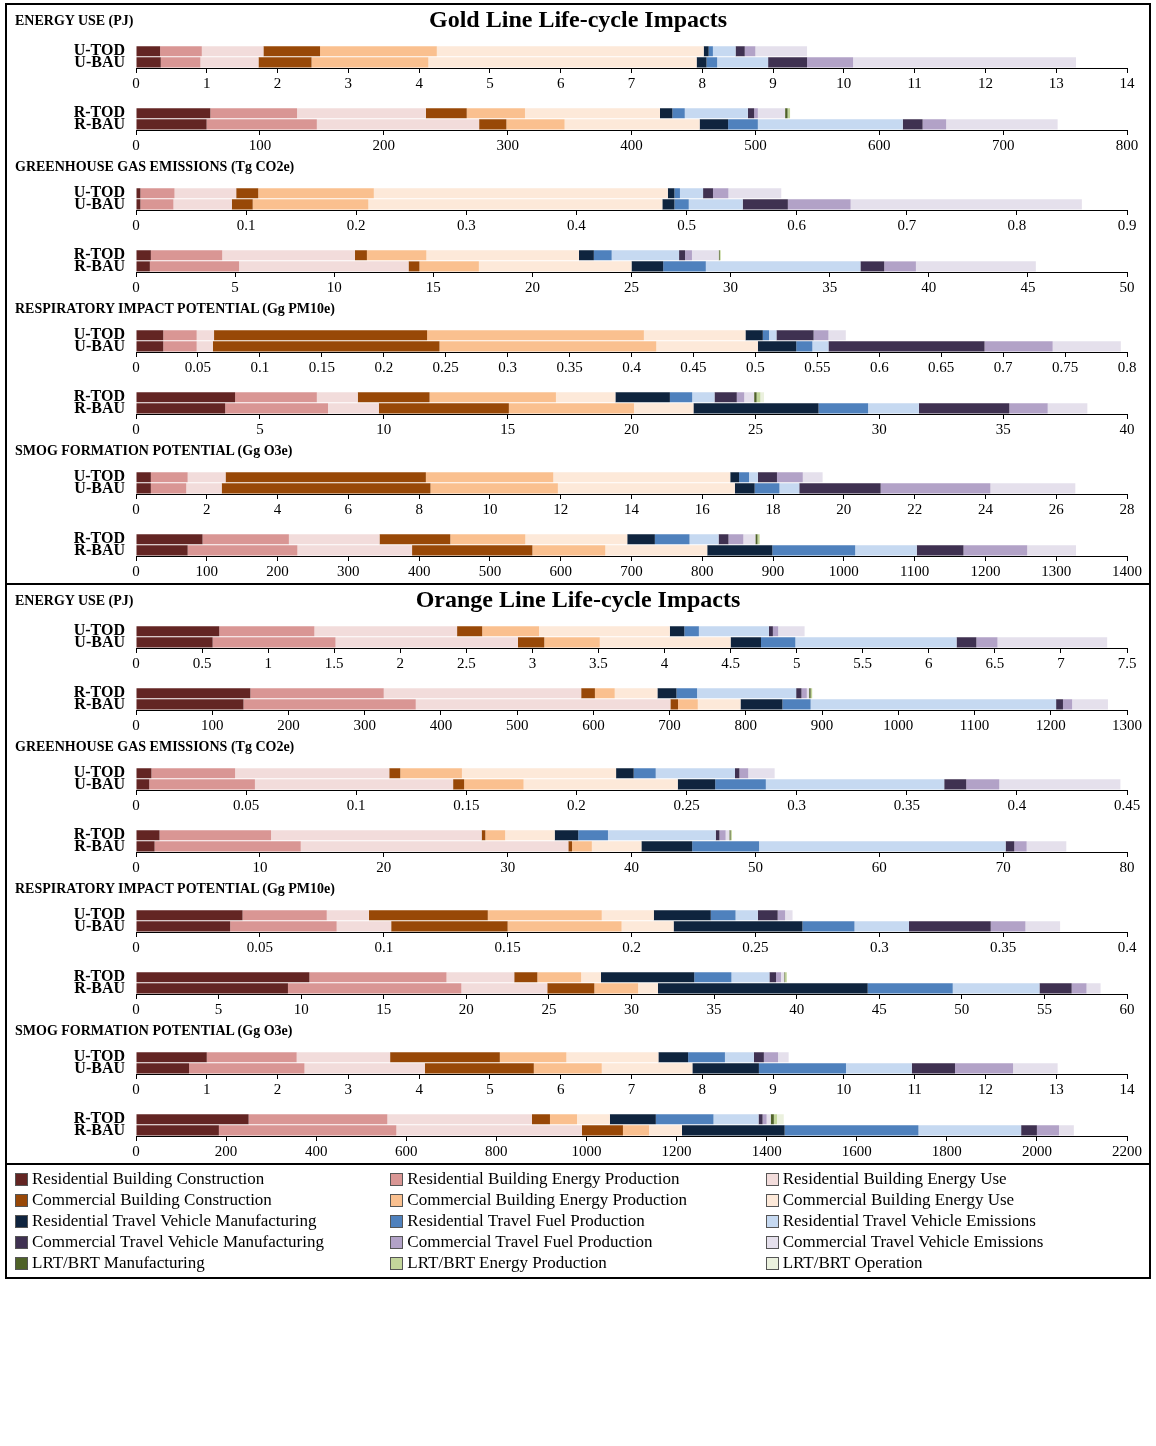  What do you see at coordinates (526, 1221) in the screenshot?
I see `legend-label: Residential Travel Fuel Production` at bounding box center [526, 1221].